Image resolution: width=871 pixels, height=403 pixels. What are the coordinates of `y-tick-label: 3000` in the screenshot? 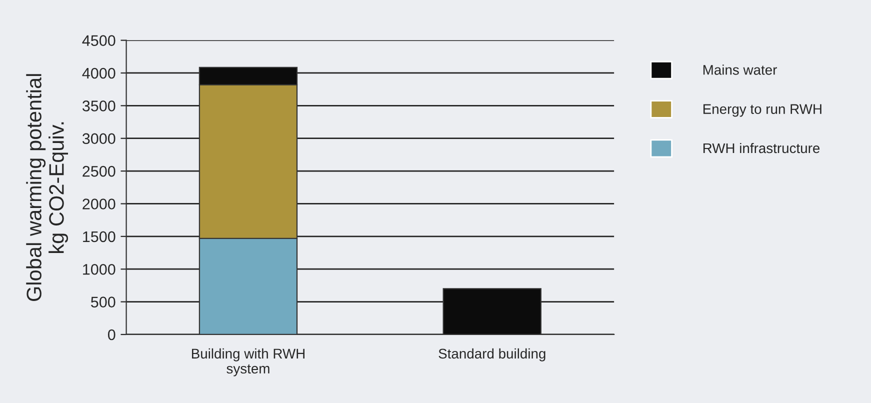 It's located at (99, 138).